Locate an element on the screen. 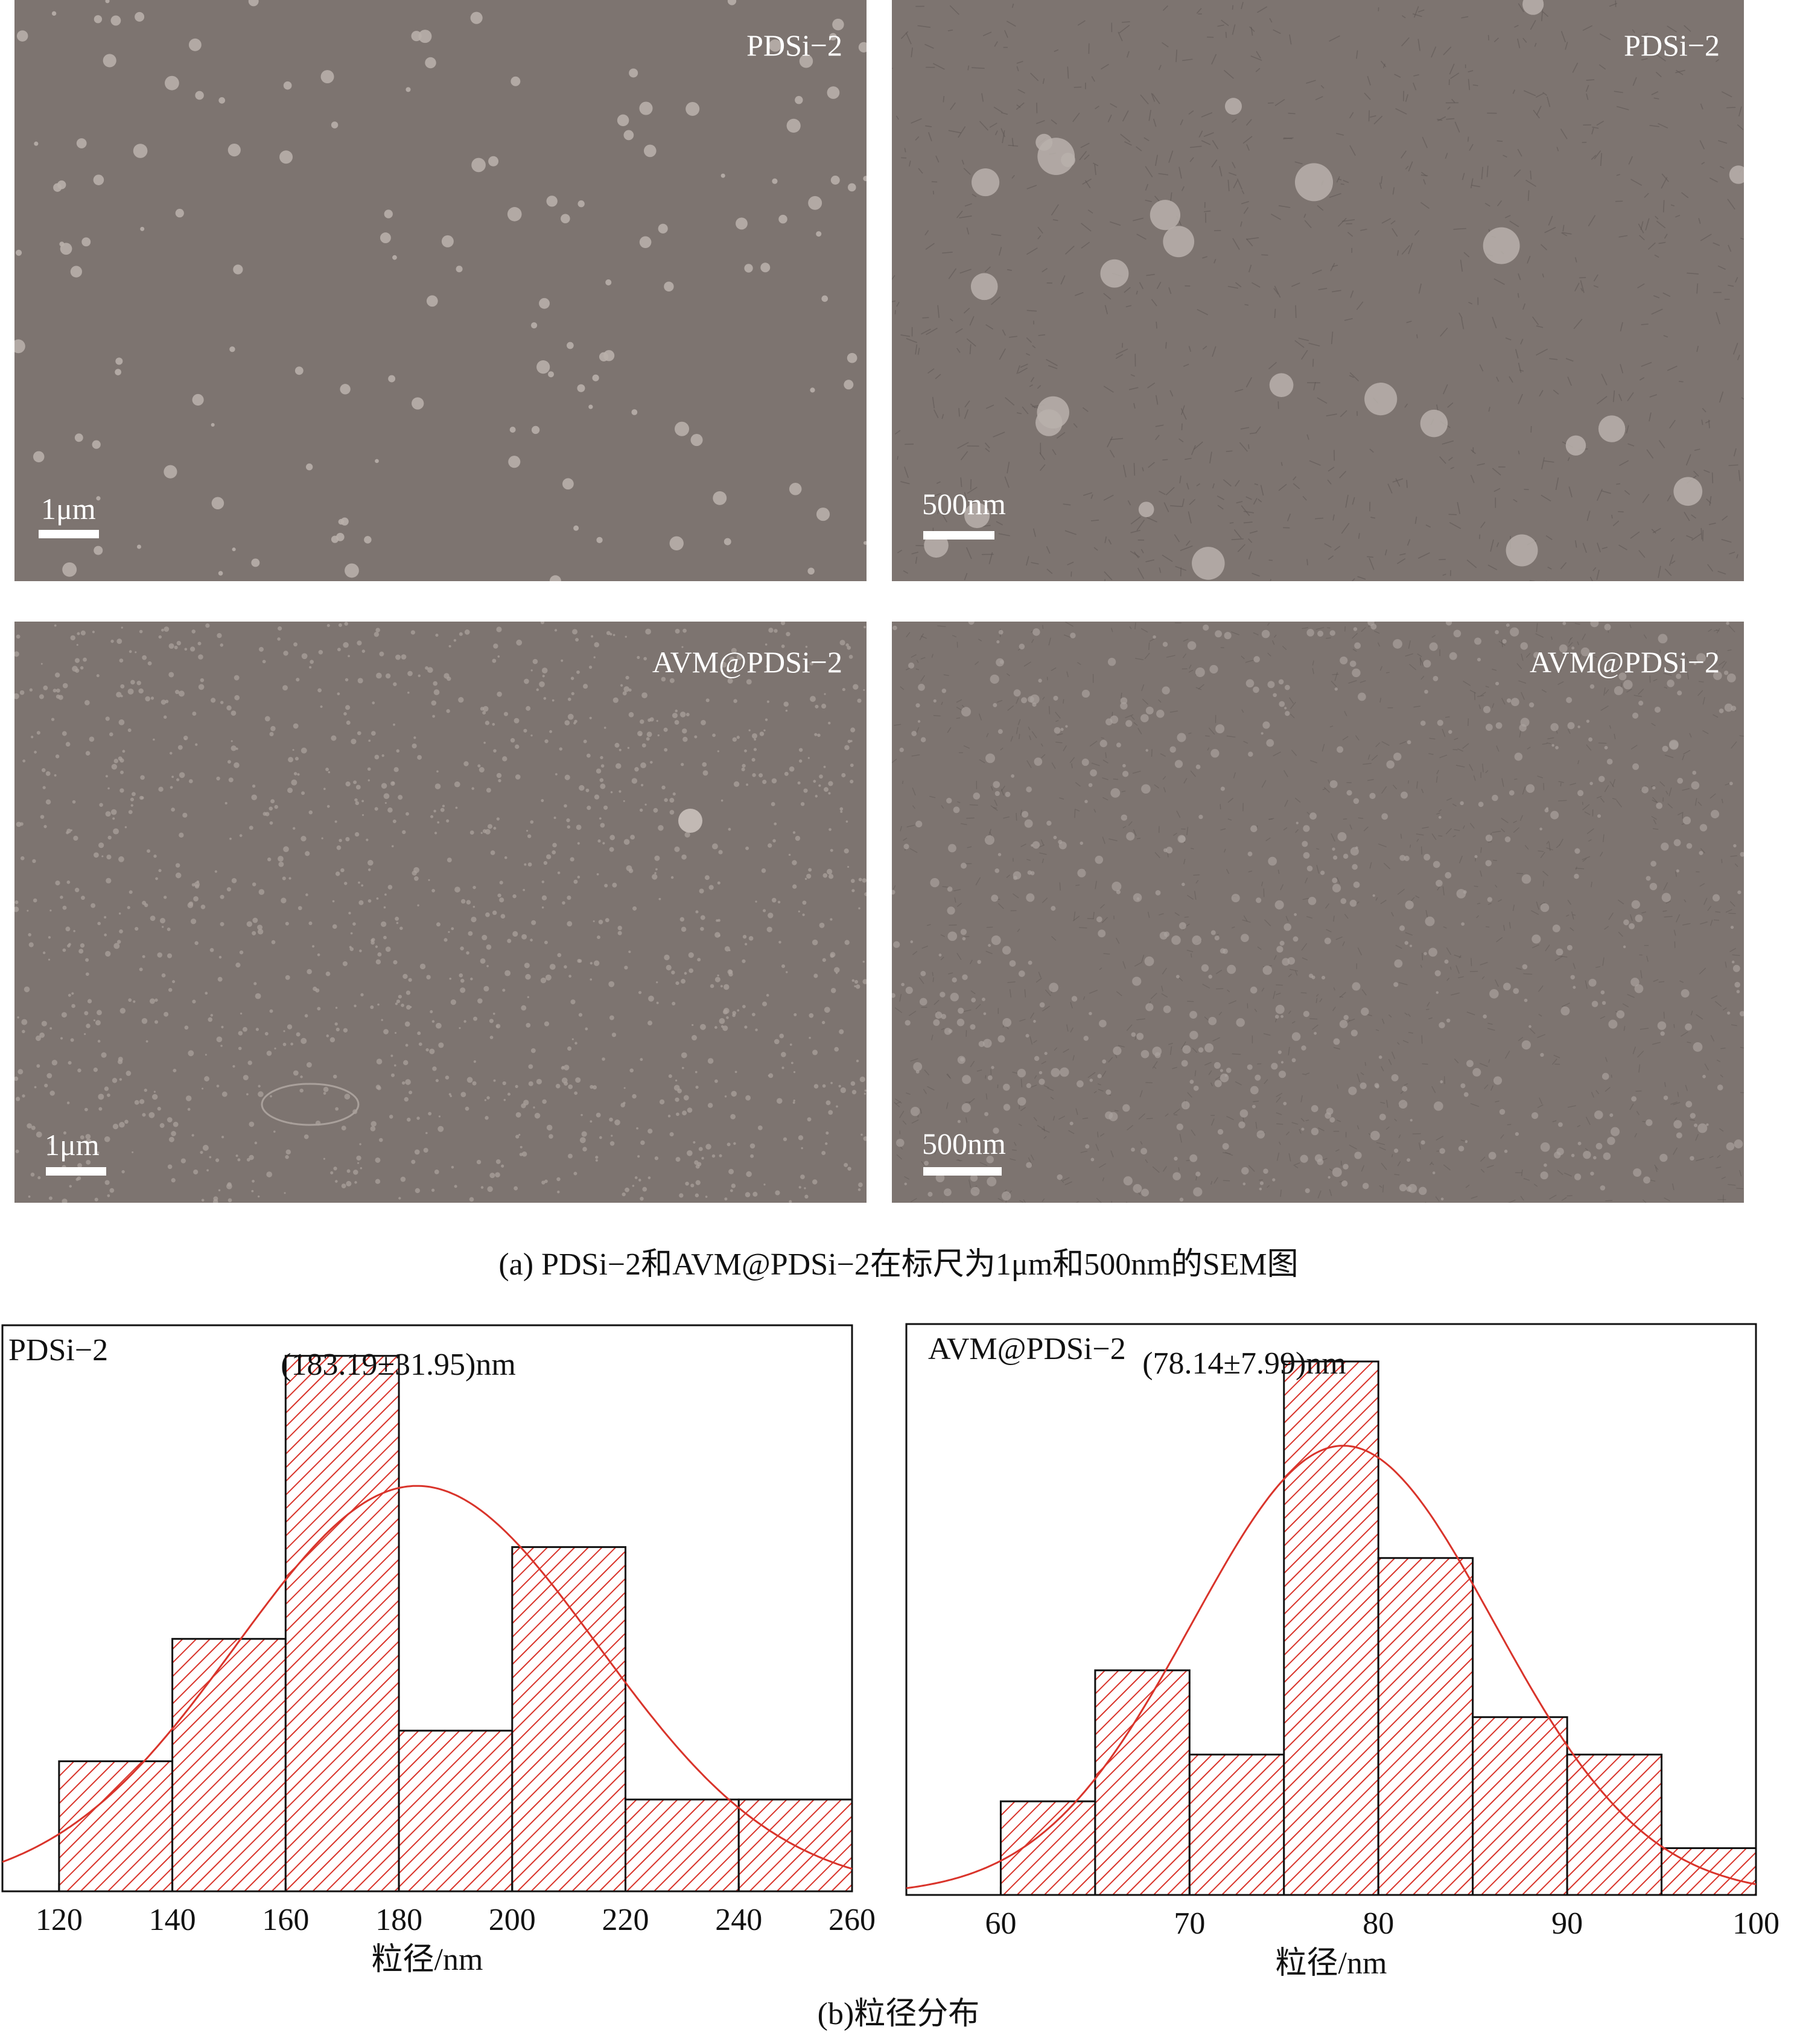 The width and height of the screenshot is (1797, 2044). mean-size-annotation: (78.14±7.99)nm is located at coordinates (1244, 1363).